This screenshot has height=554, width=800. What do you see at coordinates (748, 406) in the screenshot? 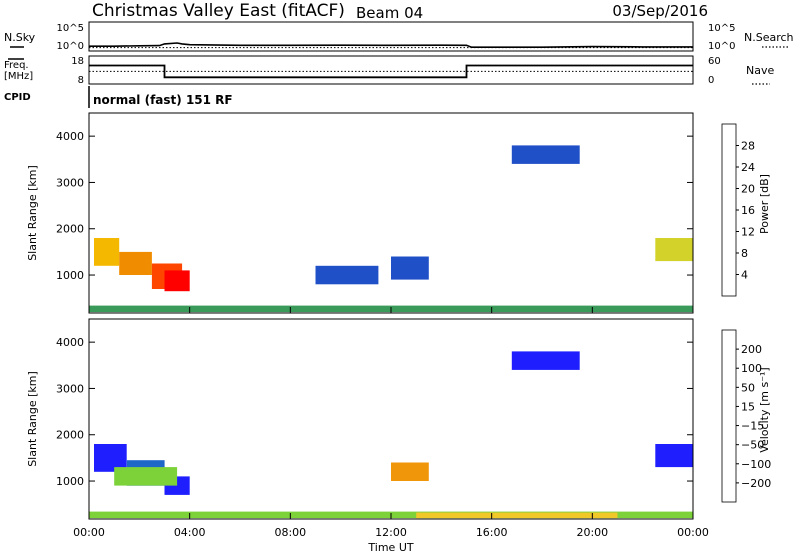
I see `colorbar-tick-label-4: 15` at bounding box center [748, 406].